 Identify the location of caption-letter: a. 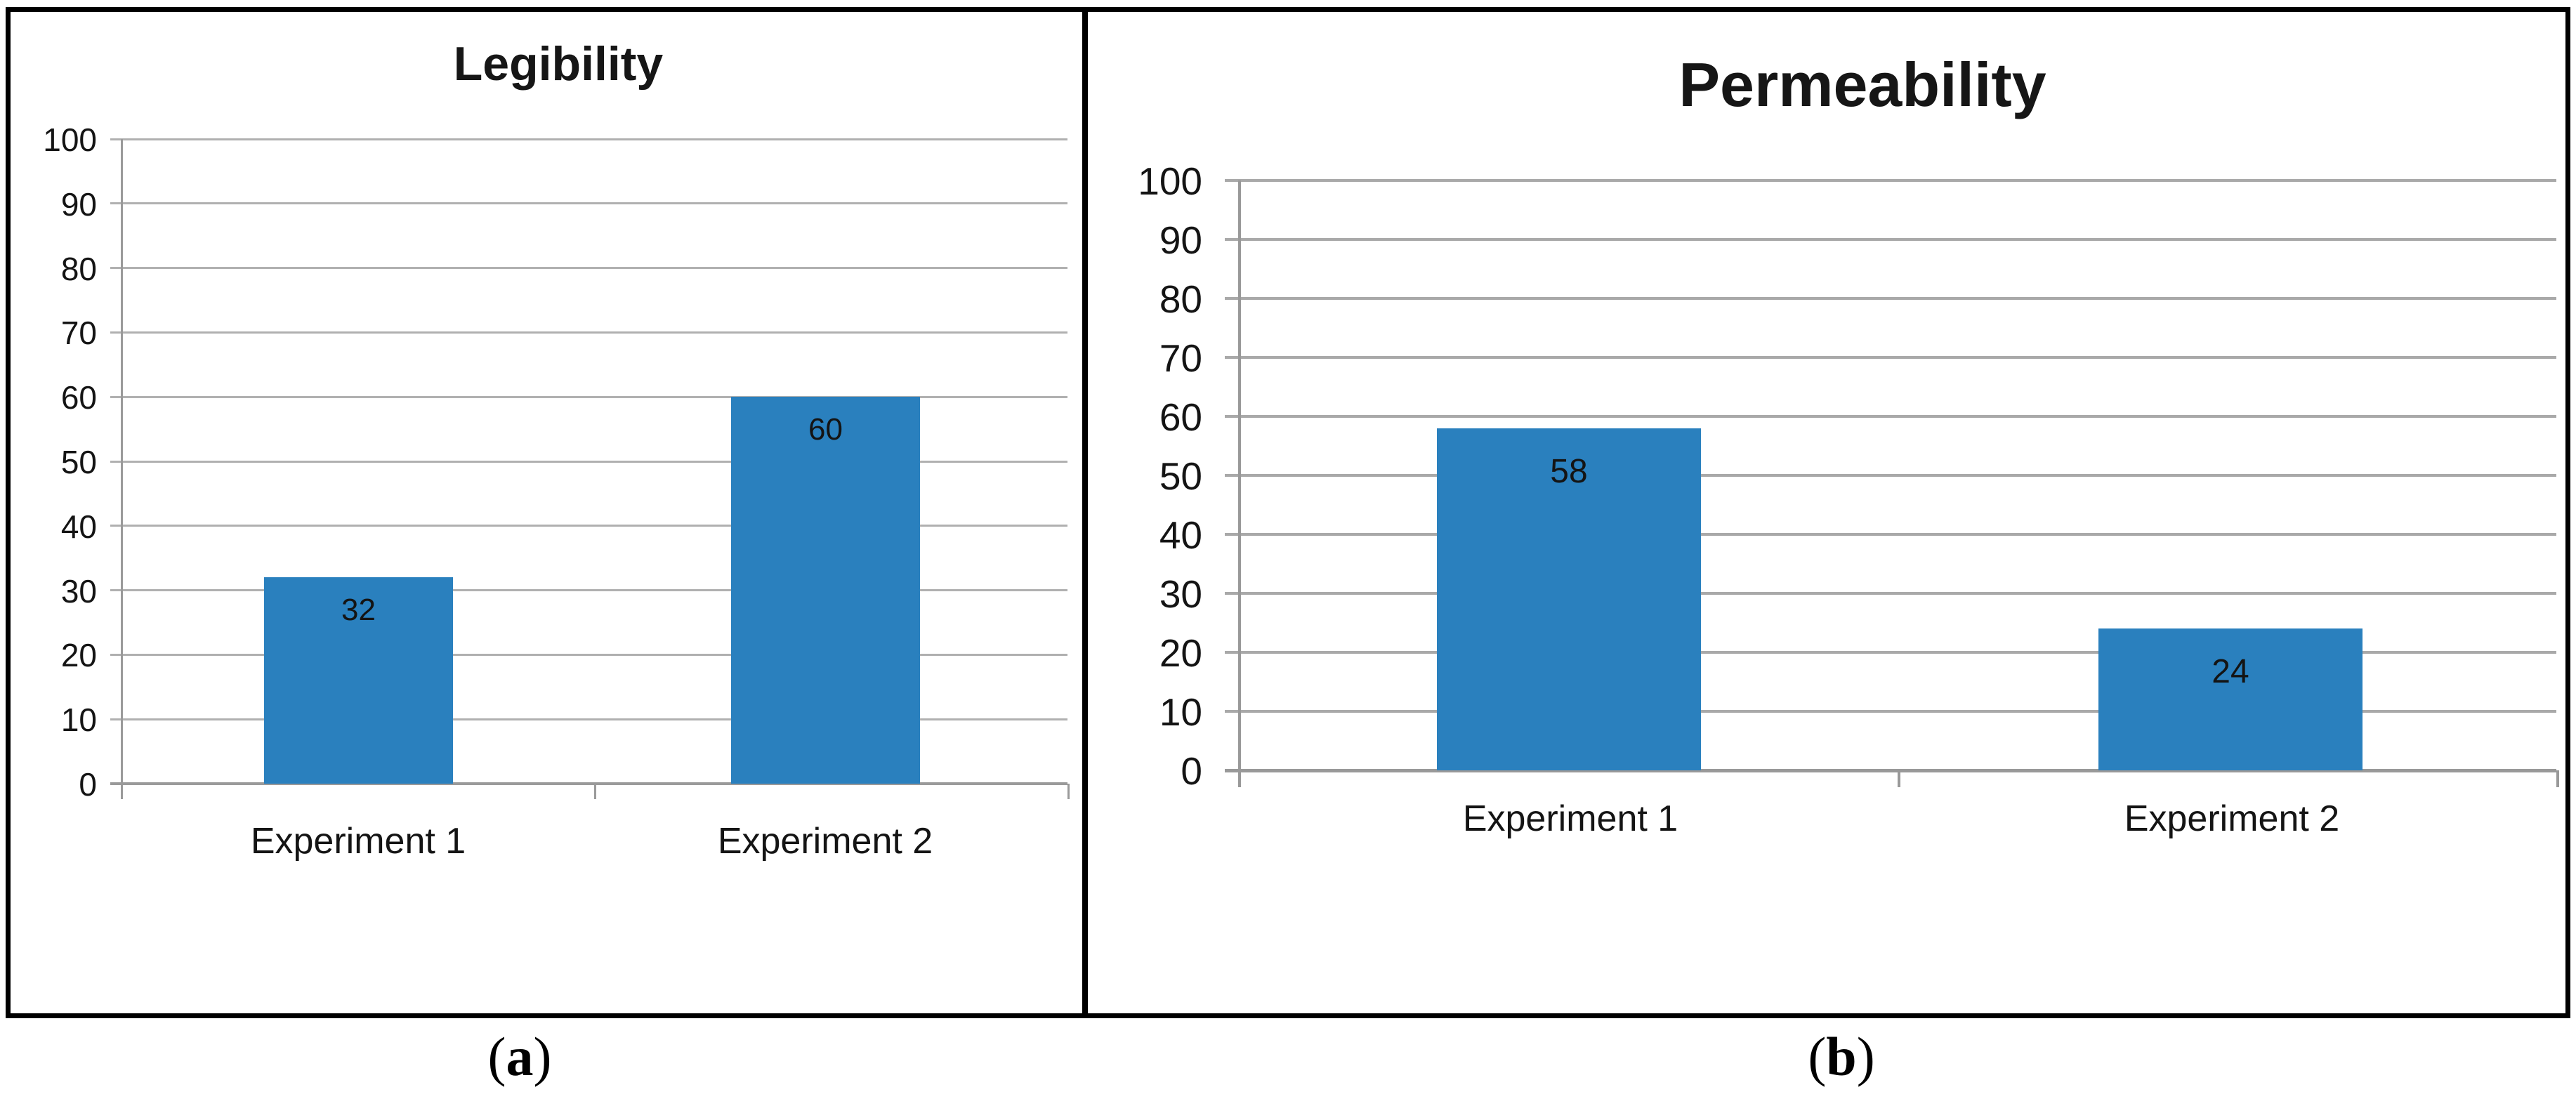
(520, 1056).